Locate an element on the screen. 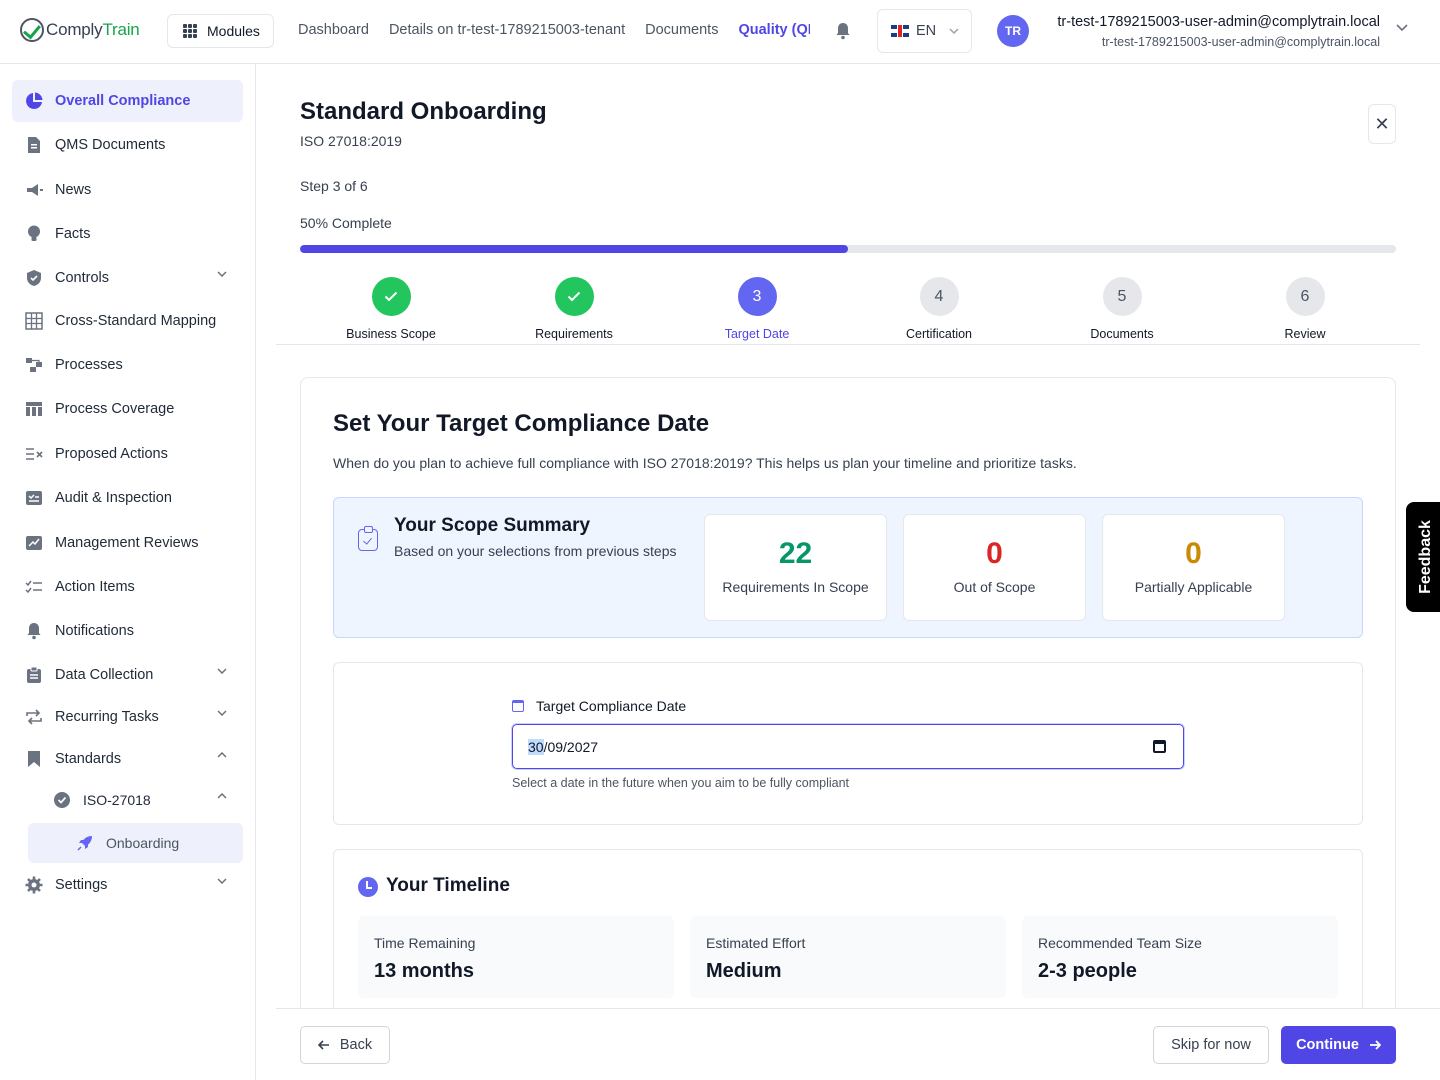 Image resolution: width=1440 pixels, height=1080 pixels. stat-value: 22 is located at coordinates (795, 553).